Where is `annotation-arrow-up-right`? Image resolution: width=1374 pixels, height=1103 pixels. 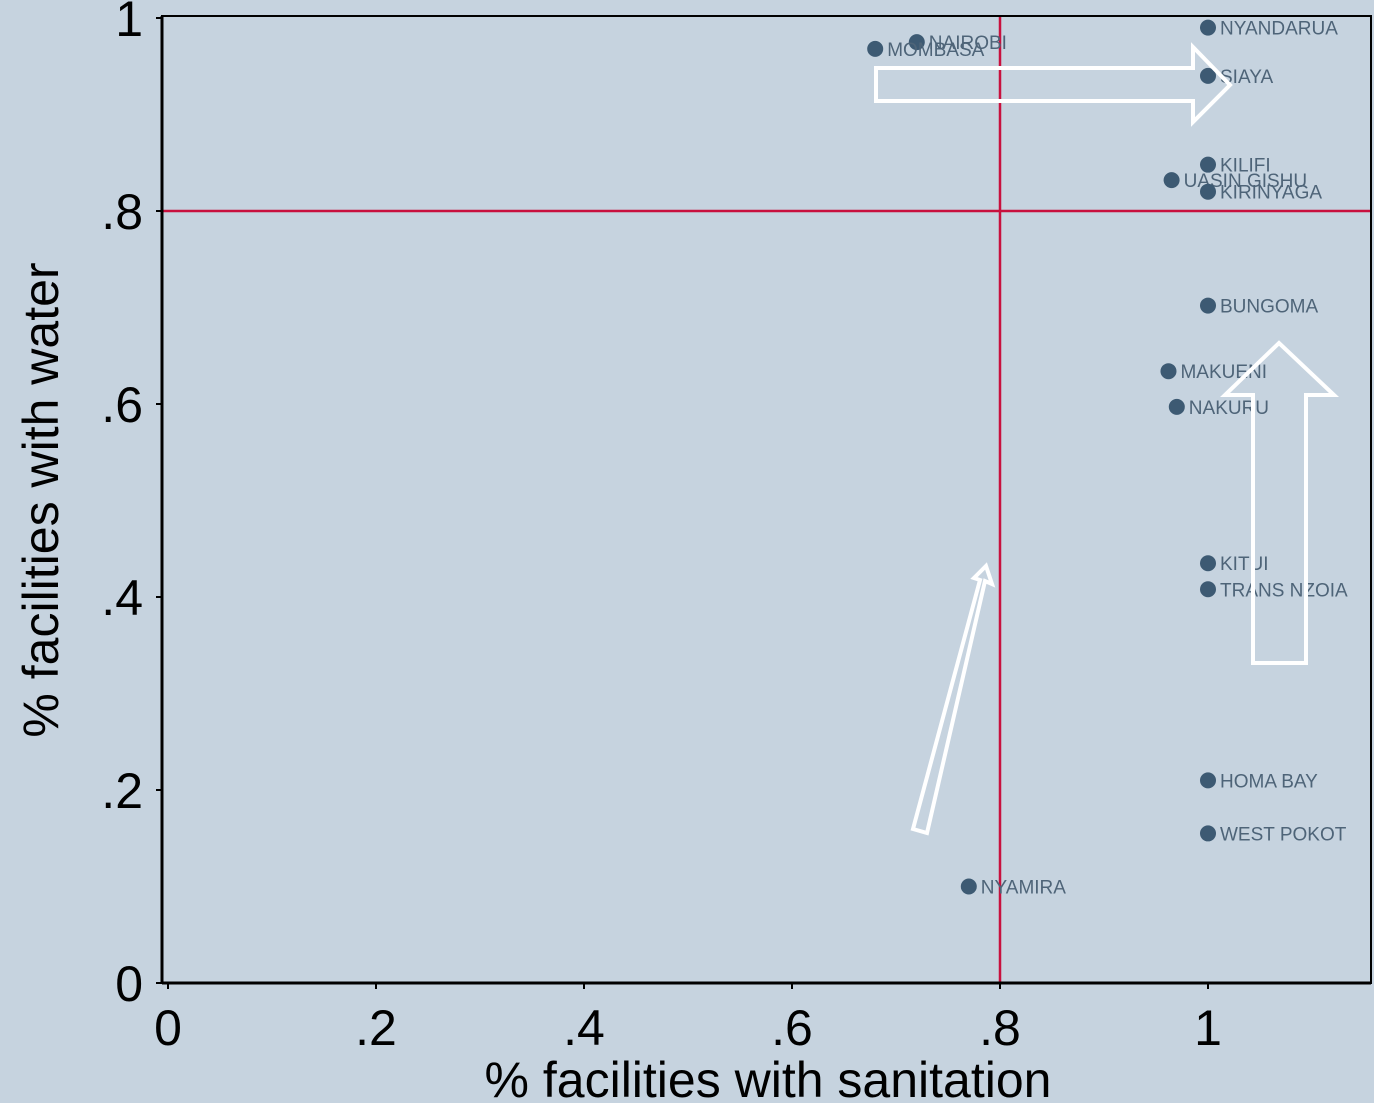
annotation-arrow-up-right is located at coordinates (953, 699).